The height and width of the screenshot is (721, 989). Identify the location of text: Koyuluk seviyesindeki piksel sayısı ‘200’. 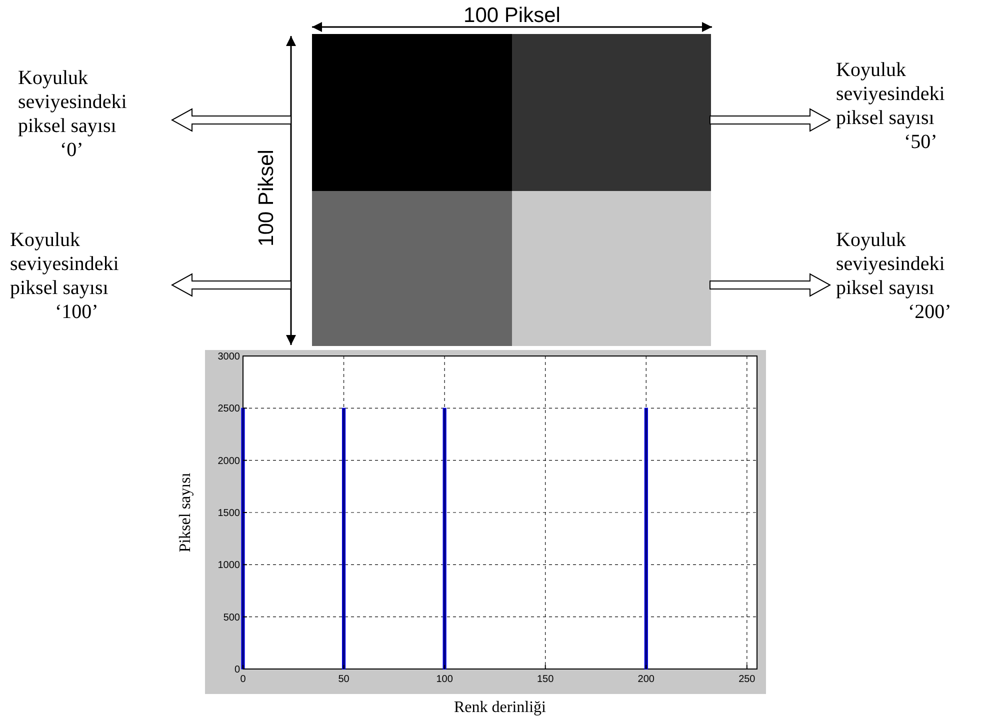
(894, 276).